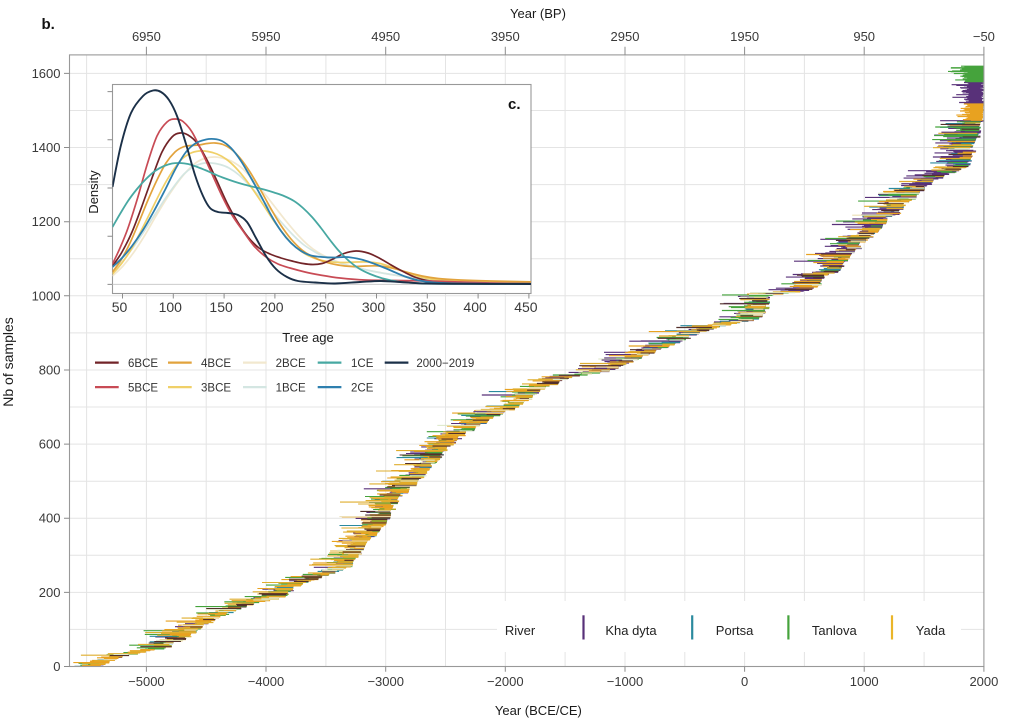 The height and width of the screenshot is (719, 1024). I want to click on svg-text: 4950, so click(385, 36).